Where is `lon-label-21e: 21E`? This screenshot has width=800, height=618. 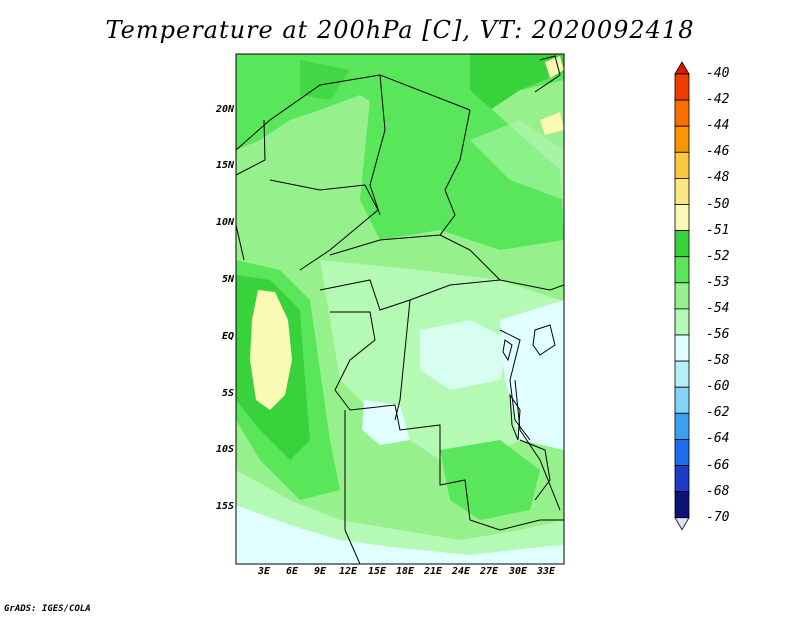 lon-label-21e: 21E is located at coordinates (433, 571).